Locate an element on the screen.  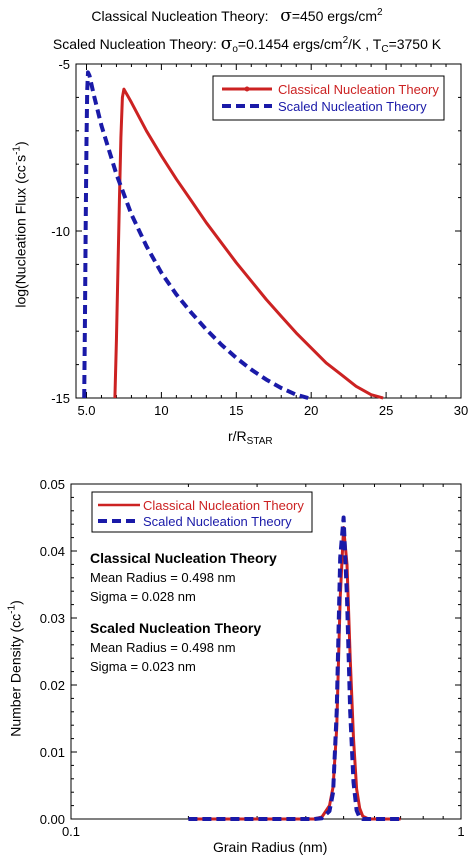
chart2-annotation-line-2-2: Sigma = 0.023 nm is located at coordinates (143, 666).